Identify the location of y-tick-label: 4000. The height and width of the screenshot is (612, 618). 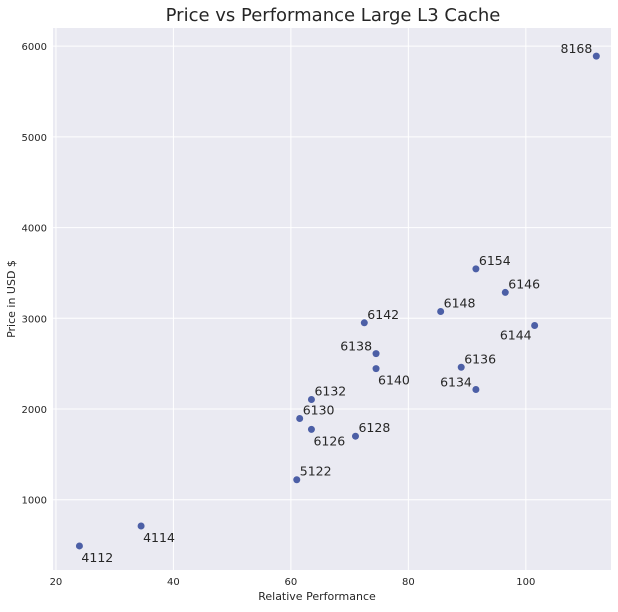
(34, 229).